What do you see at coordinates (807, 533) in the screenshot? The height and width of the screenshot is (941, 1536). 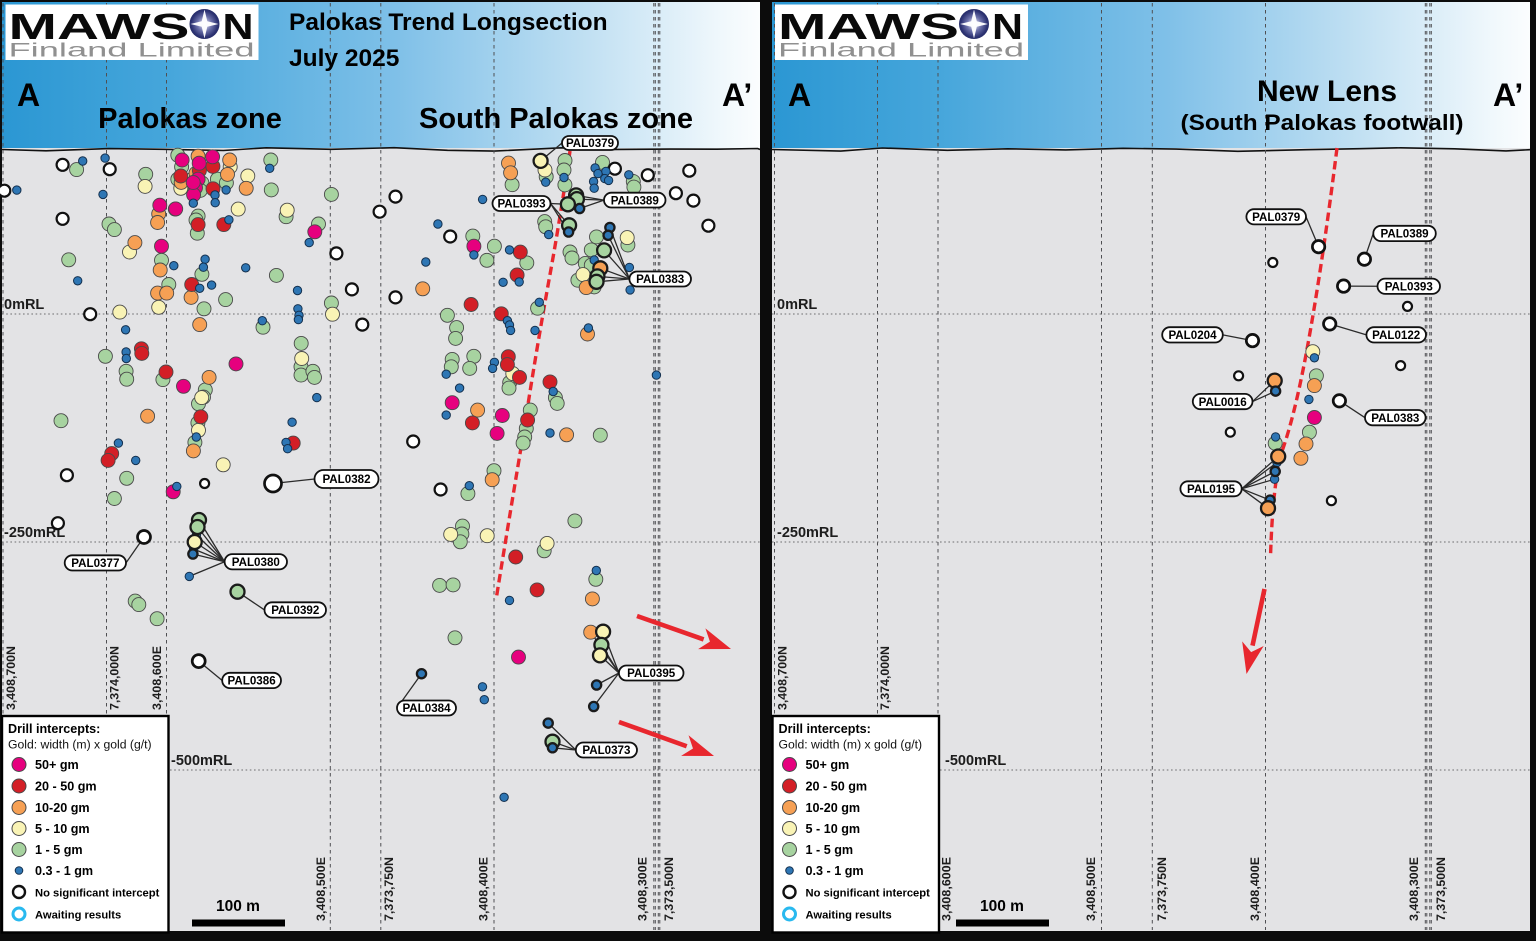 I see `svg-text: -250mRL` at bounding box center [807, 533].